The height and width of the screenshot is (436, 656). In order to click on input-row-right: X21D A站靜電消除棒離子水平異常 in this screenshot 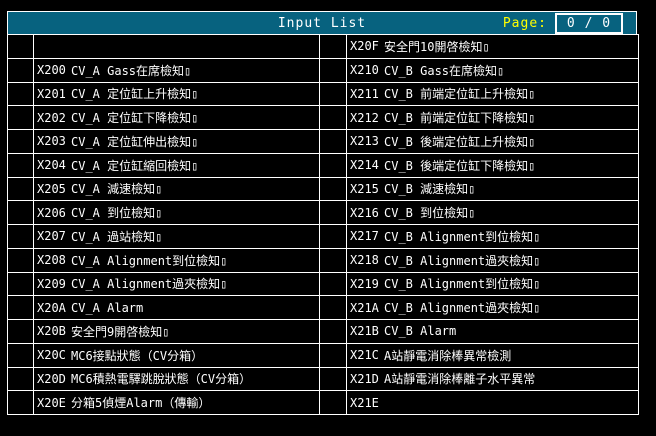, I will do `click(492, 379)`.